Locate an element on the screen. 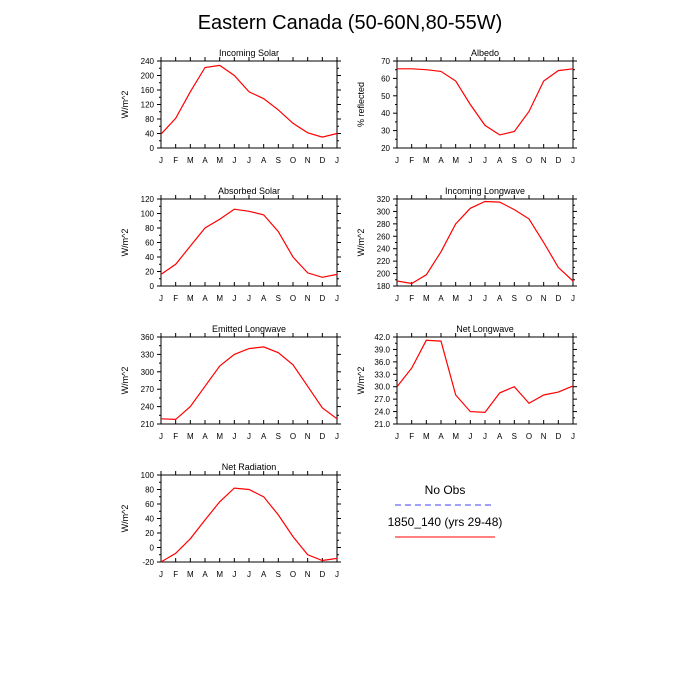  y-tick-label: 100 is located at coordinates (148, 475).